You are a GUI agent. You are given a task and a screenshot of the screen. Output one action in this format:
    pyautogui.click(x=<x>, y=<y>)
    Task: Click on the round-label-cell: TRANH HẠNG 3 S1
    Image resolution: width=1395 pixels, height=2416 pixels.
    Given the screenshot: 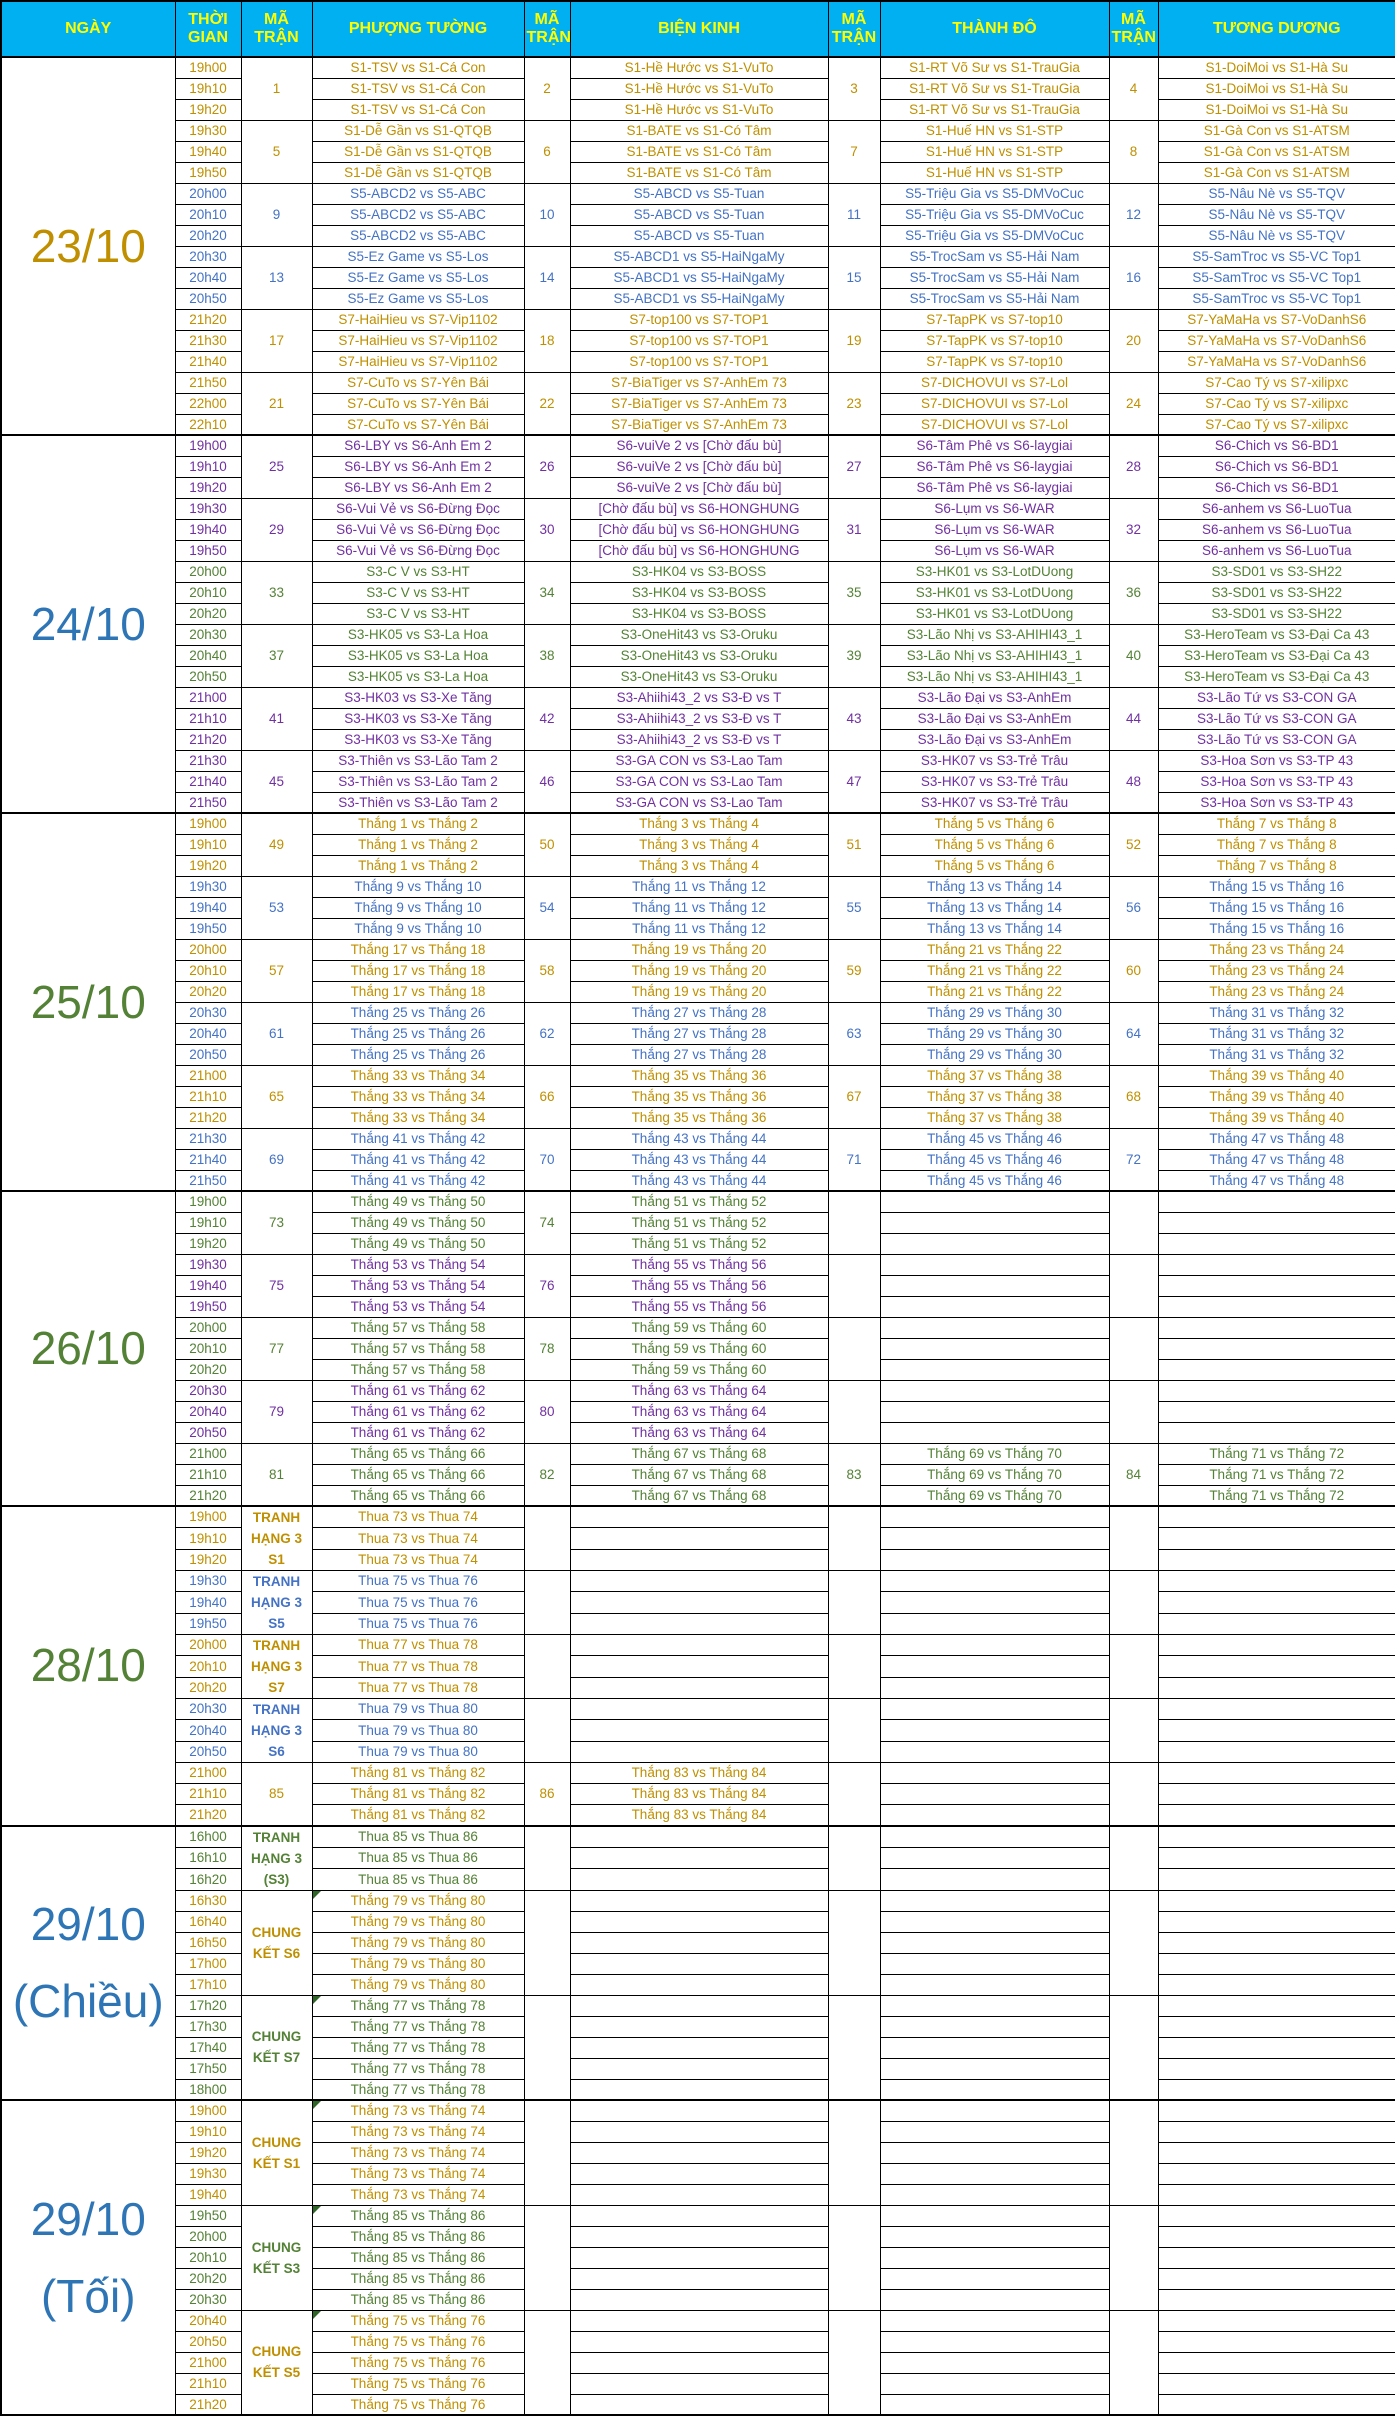 What is the action you would take?
    pyautogui.click(x=276, y=1538)
    